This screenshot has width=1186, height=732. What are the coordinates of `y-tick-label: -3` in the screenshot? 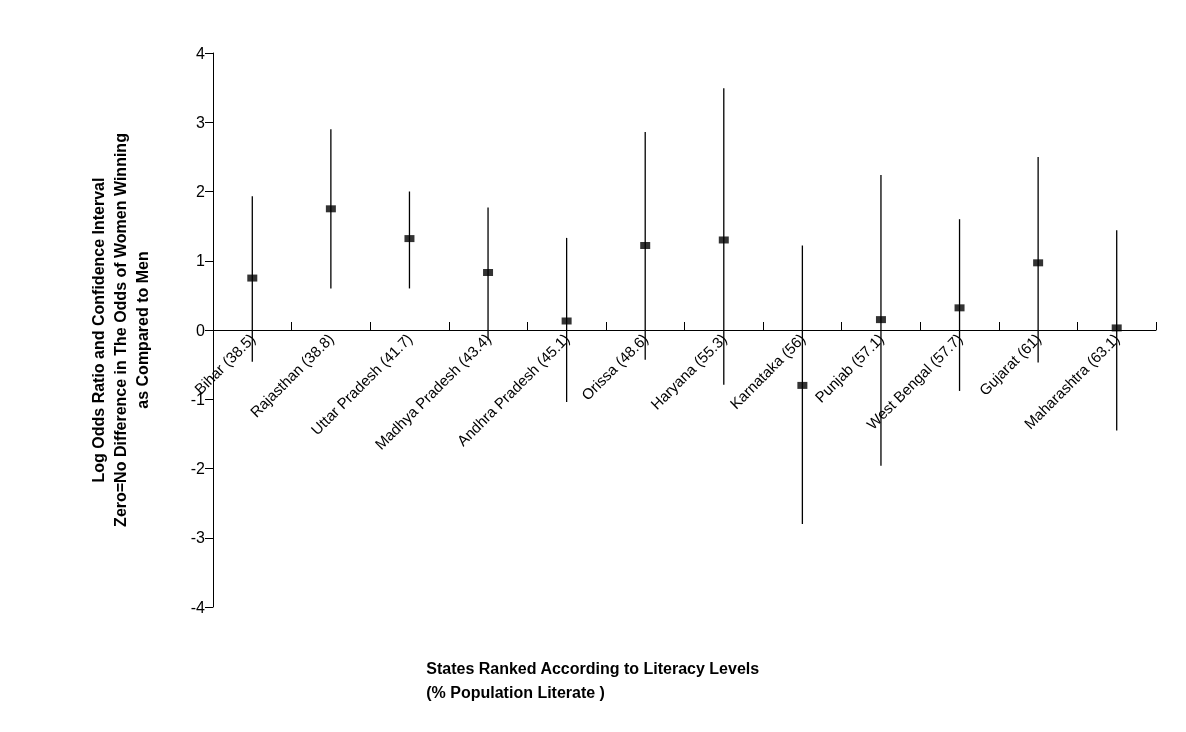 It's located at (198, 538).